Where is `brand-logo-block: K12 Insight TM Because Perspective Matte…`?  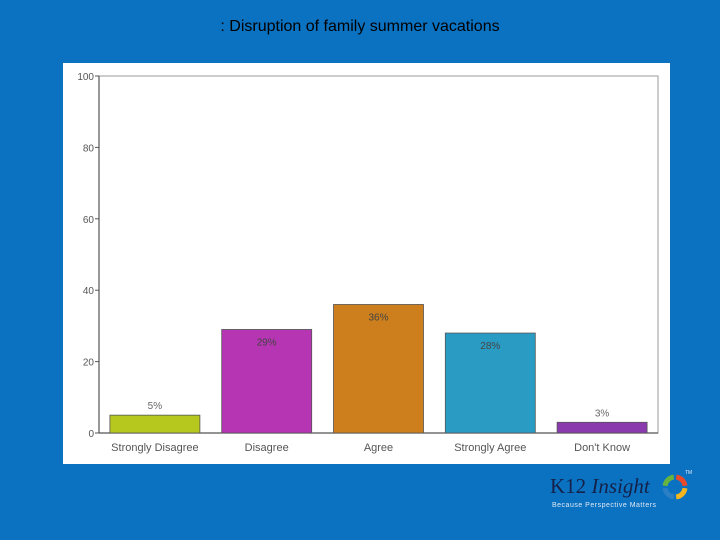
brand-logo-block: K12 Insight TM Because Perspective Matte… is located at coordinates (623, 492).